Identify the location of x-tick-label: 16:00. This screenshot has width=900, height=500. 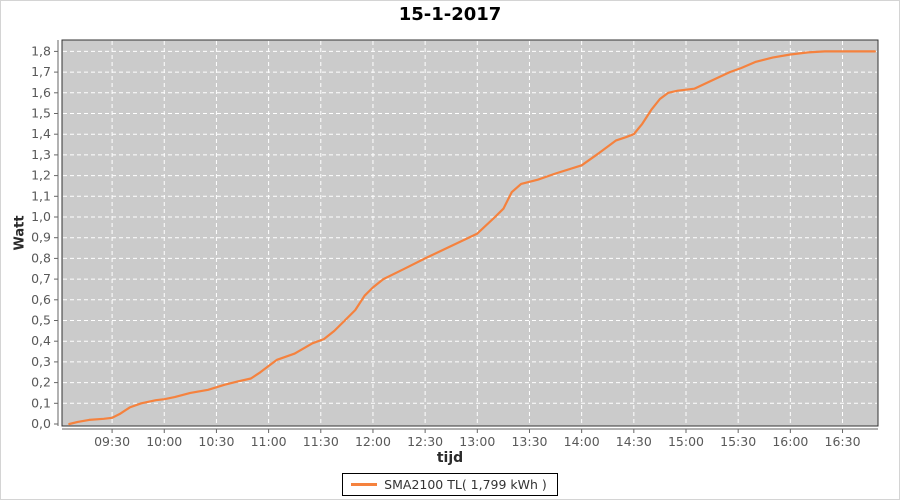
(790, 441).